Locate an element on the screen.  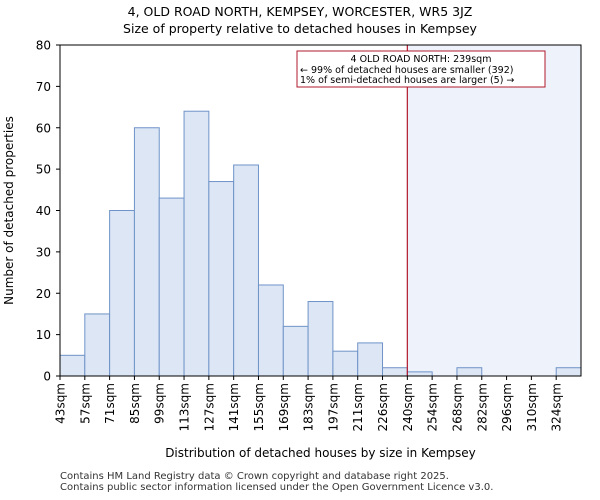
y-tick-label: 0 is located at coordinates (47, 377).